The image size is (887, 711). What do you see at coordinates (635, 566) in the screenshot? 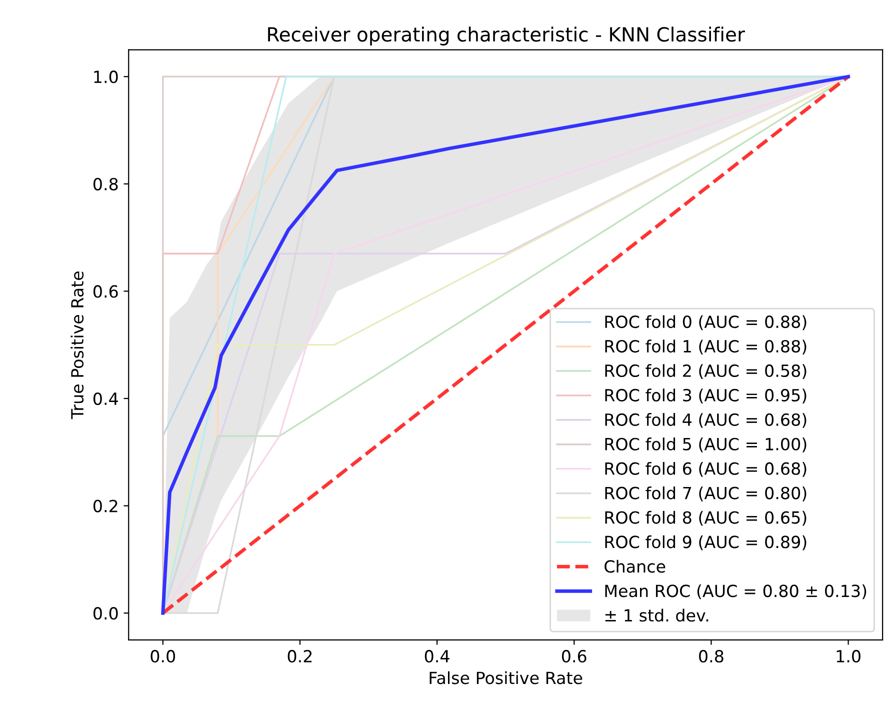
I see `legend-label: Chance` at bounding box center [635, 566].